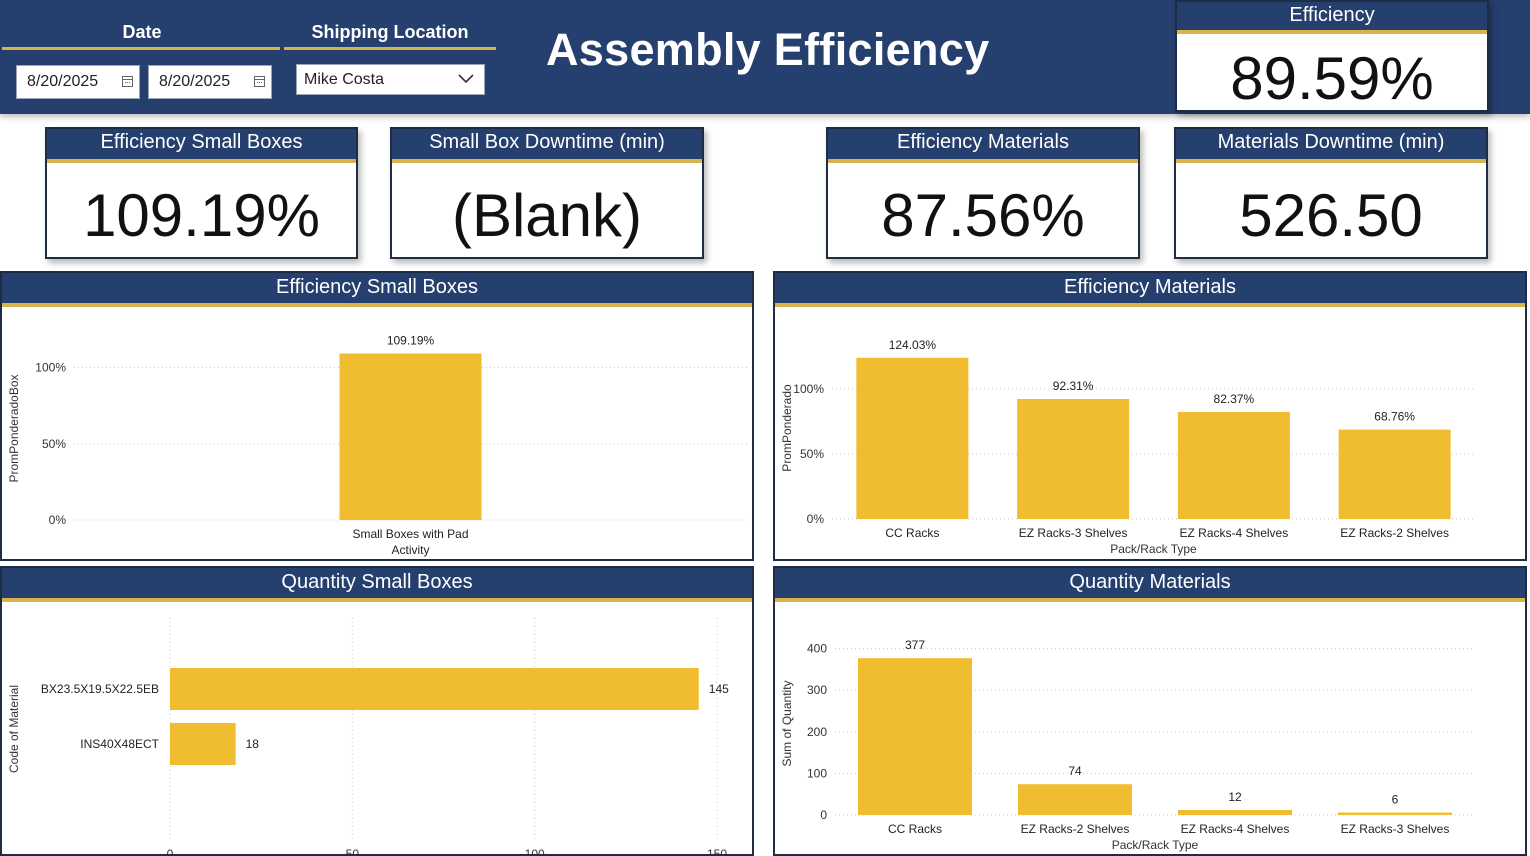  I want to click on y-tick-label: 400, so click(817, 649).